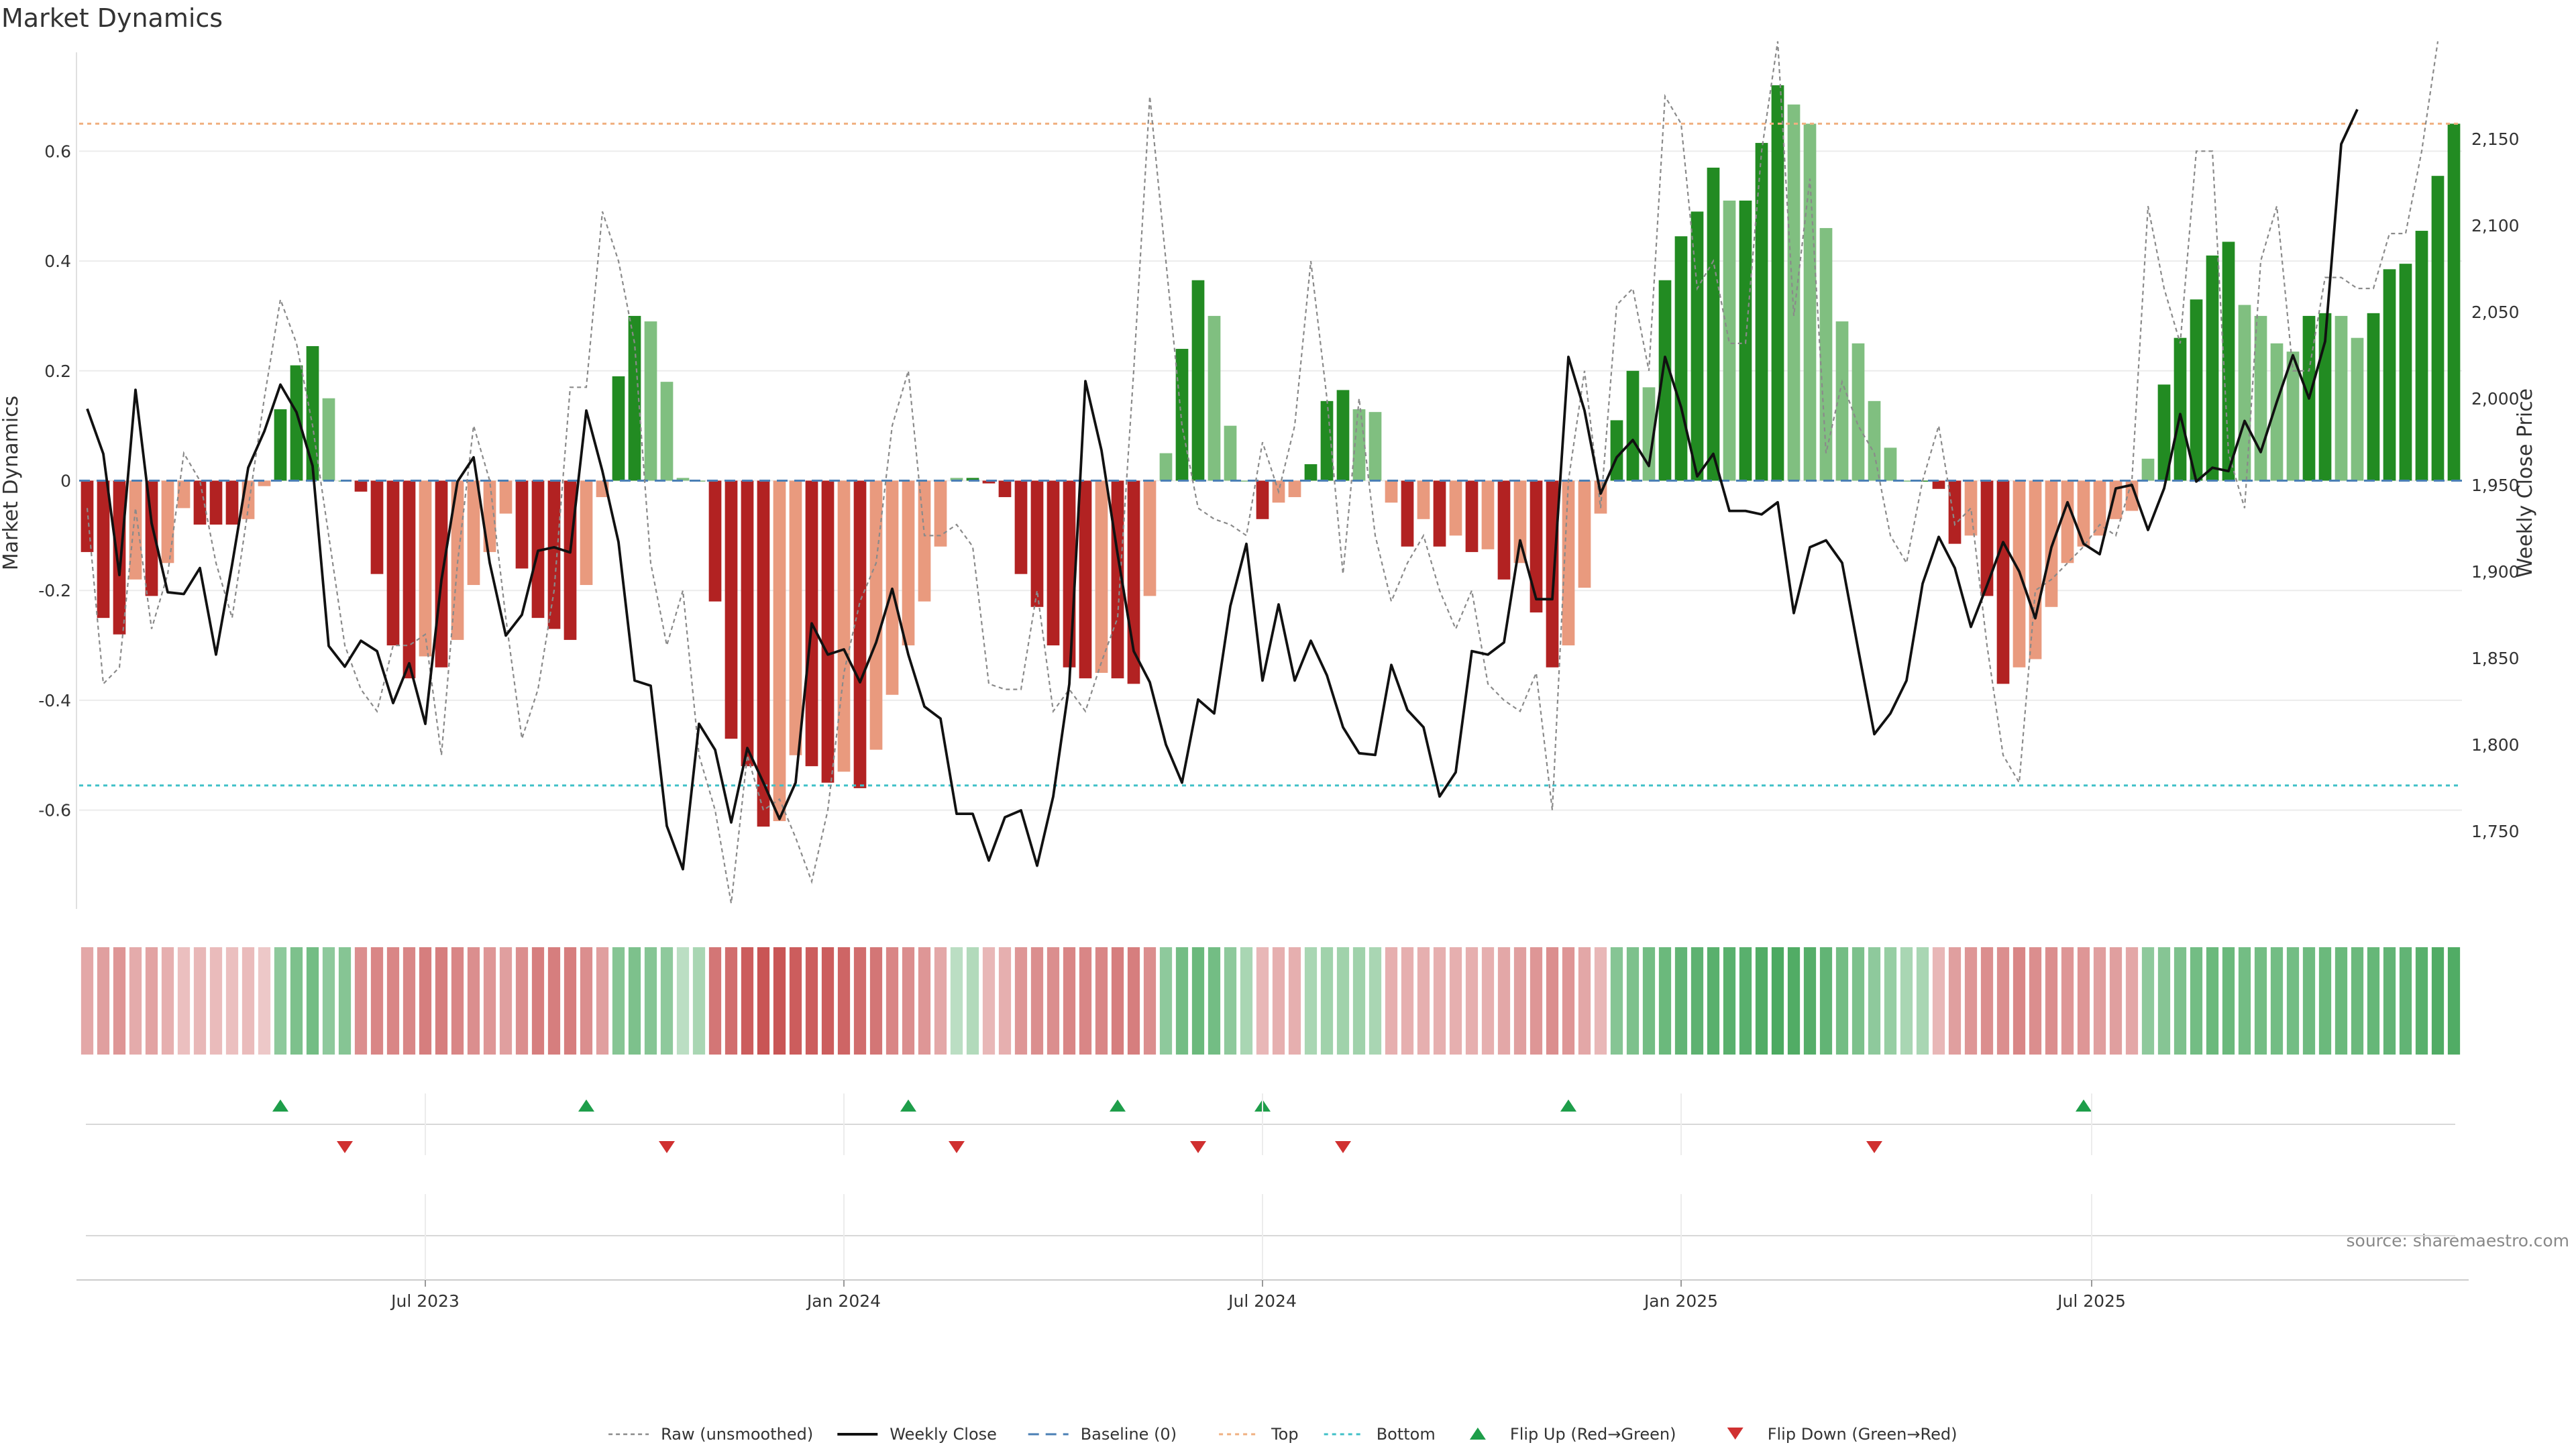 This screenshot has width=2576, height=1449. Describe the element at coordinates (2495, 399) in the screenshot. I see `right-tick-label: 2,000` at that location.